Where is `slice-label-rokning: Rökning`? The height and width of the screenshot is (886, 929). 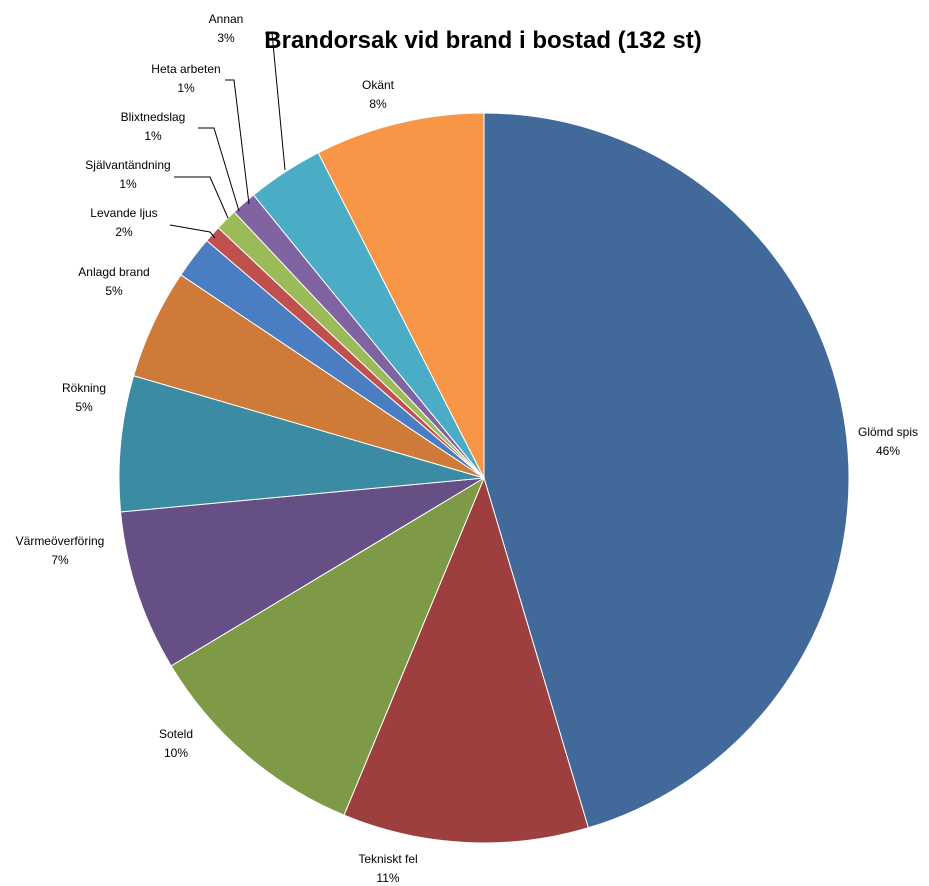
slice-label-rokning: Rökning is located at coordinates (84, 388).